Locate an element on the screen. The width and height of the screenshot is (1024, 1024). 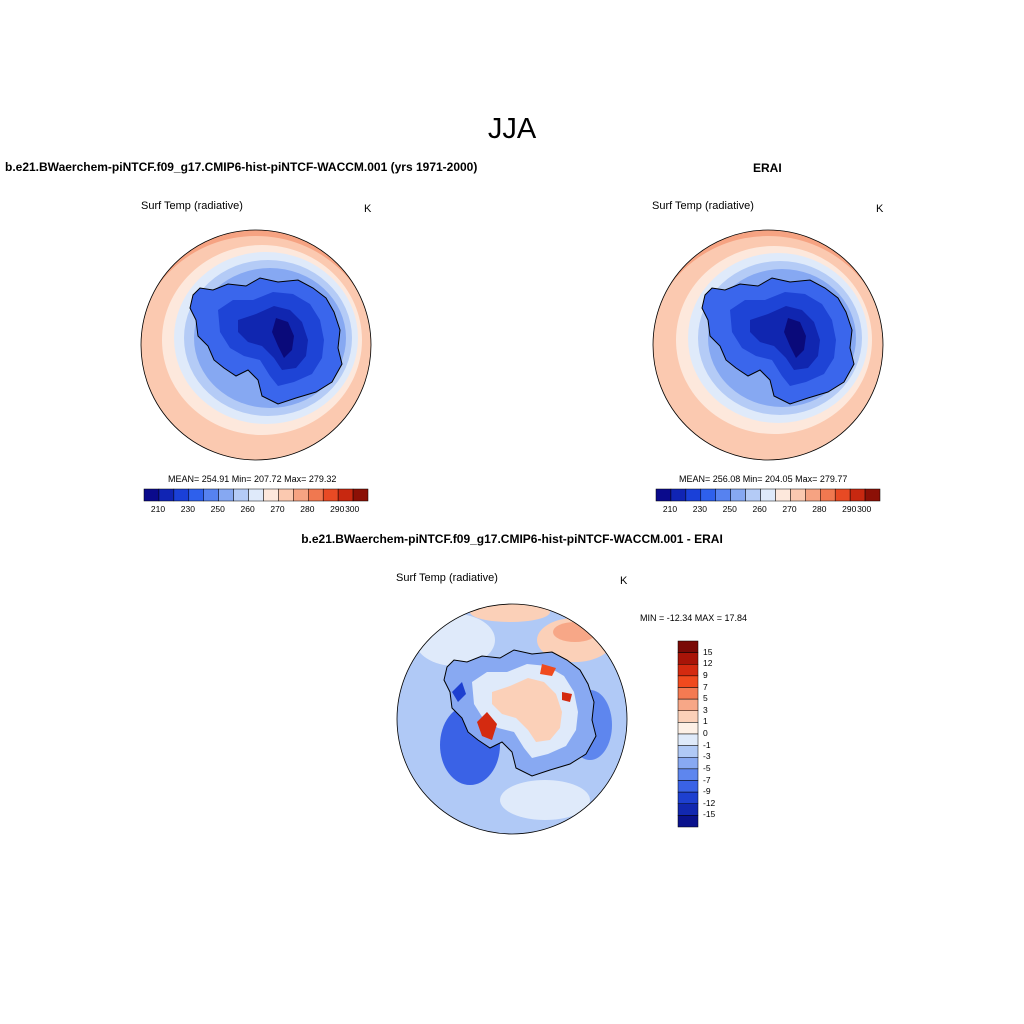
difference-colorbar-tick-label: -3 is located at coordinates (707, 756).